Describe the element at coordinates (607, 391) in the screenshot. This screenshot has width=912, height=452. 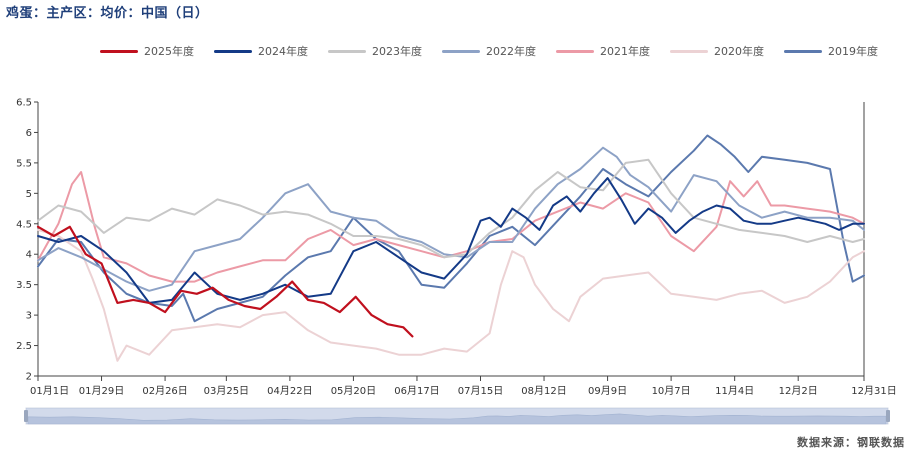
I see `x-tick-label: 09月9日` at that location.